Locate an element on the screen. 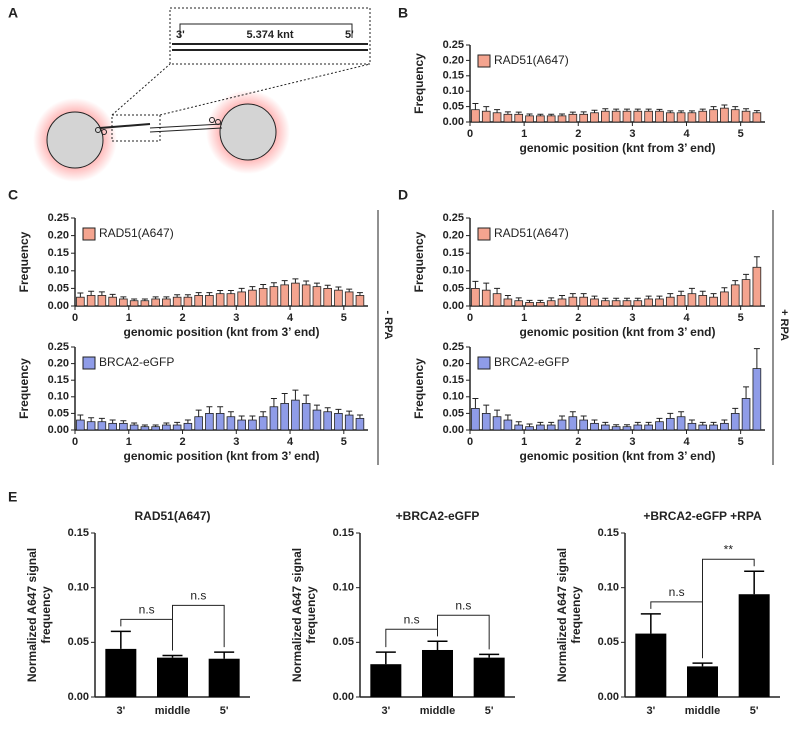 The height and width of the screenshot is (733, 800). y-axis-label: Normalized A647 signal is located at coordinates (562, 615).